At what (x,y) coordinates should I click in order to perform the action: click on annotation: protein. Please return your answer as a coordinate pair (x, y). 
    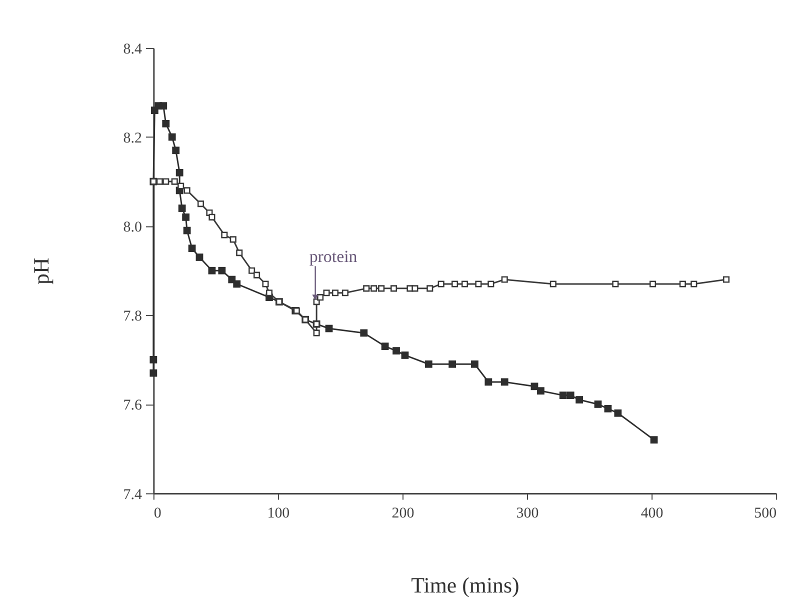
    Looking at the image, I should click on (333, 256).